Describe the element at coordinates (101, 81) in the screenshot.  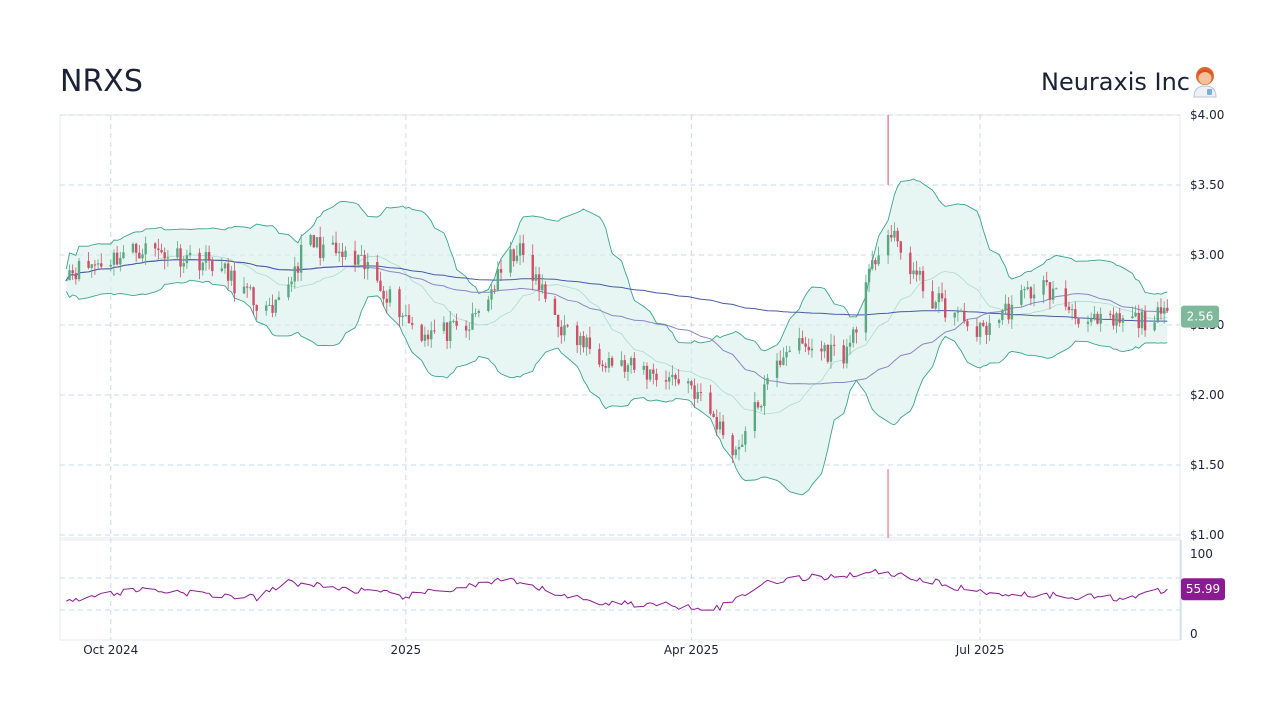
I see `ticker-symbol: NRXS` at that location.